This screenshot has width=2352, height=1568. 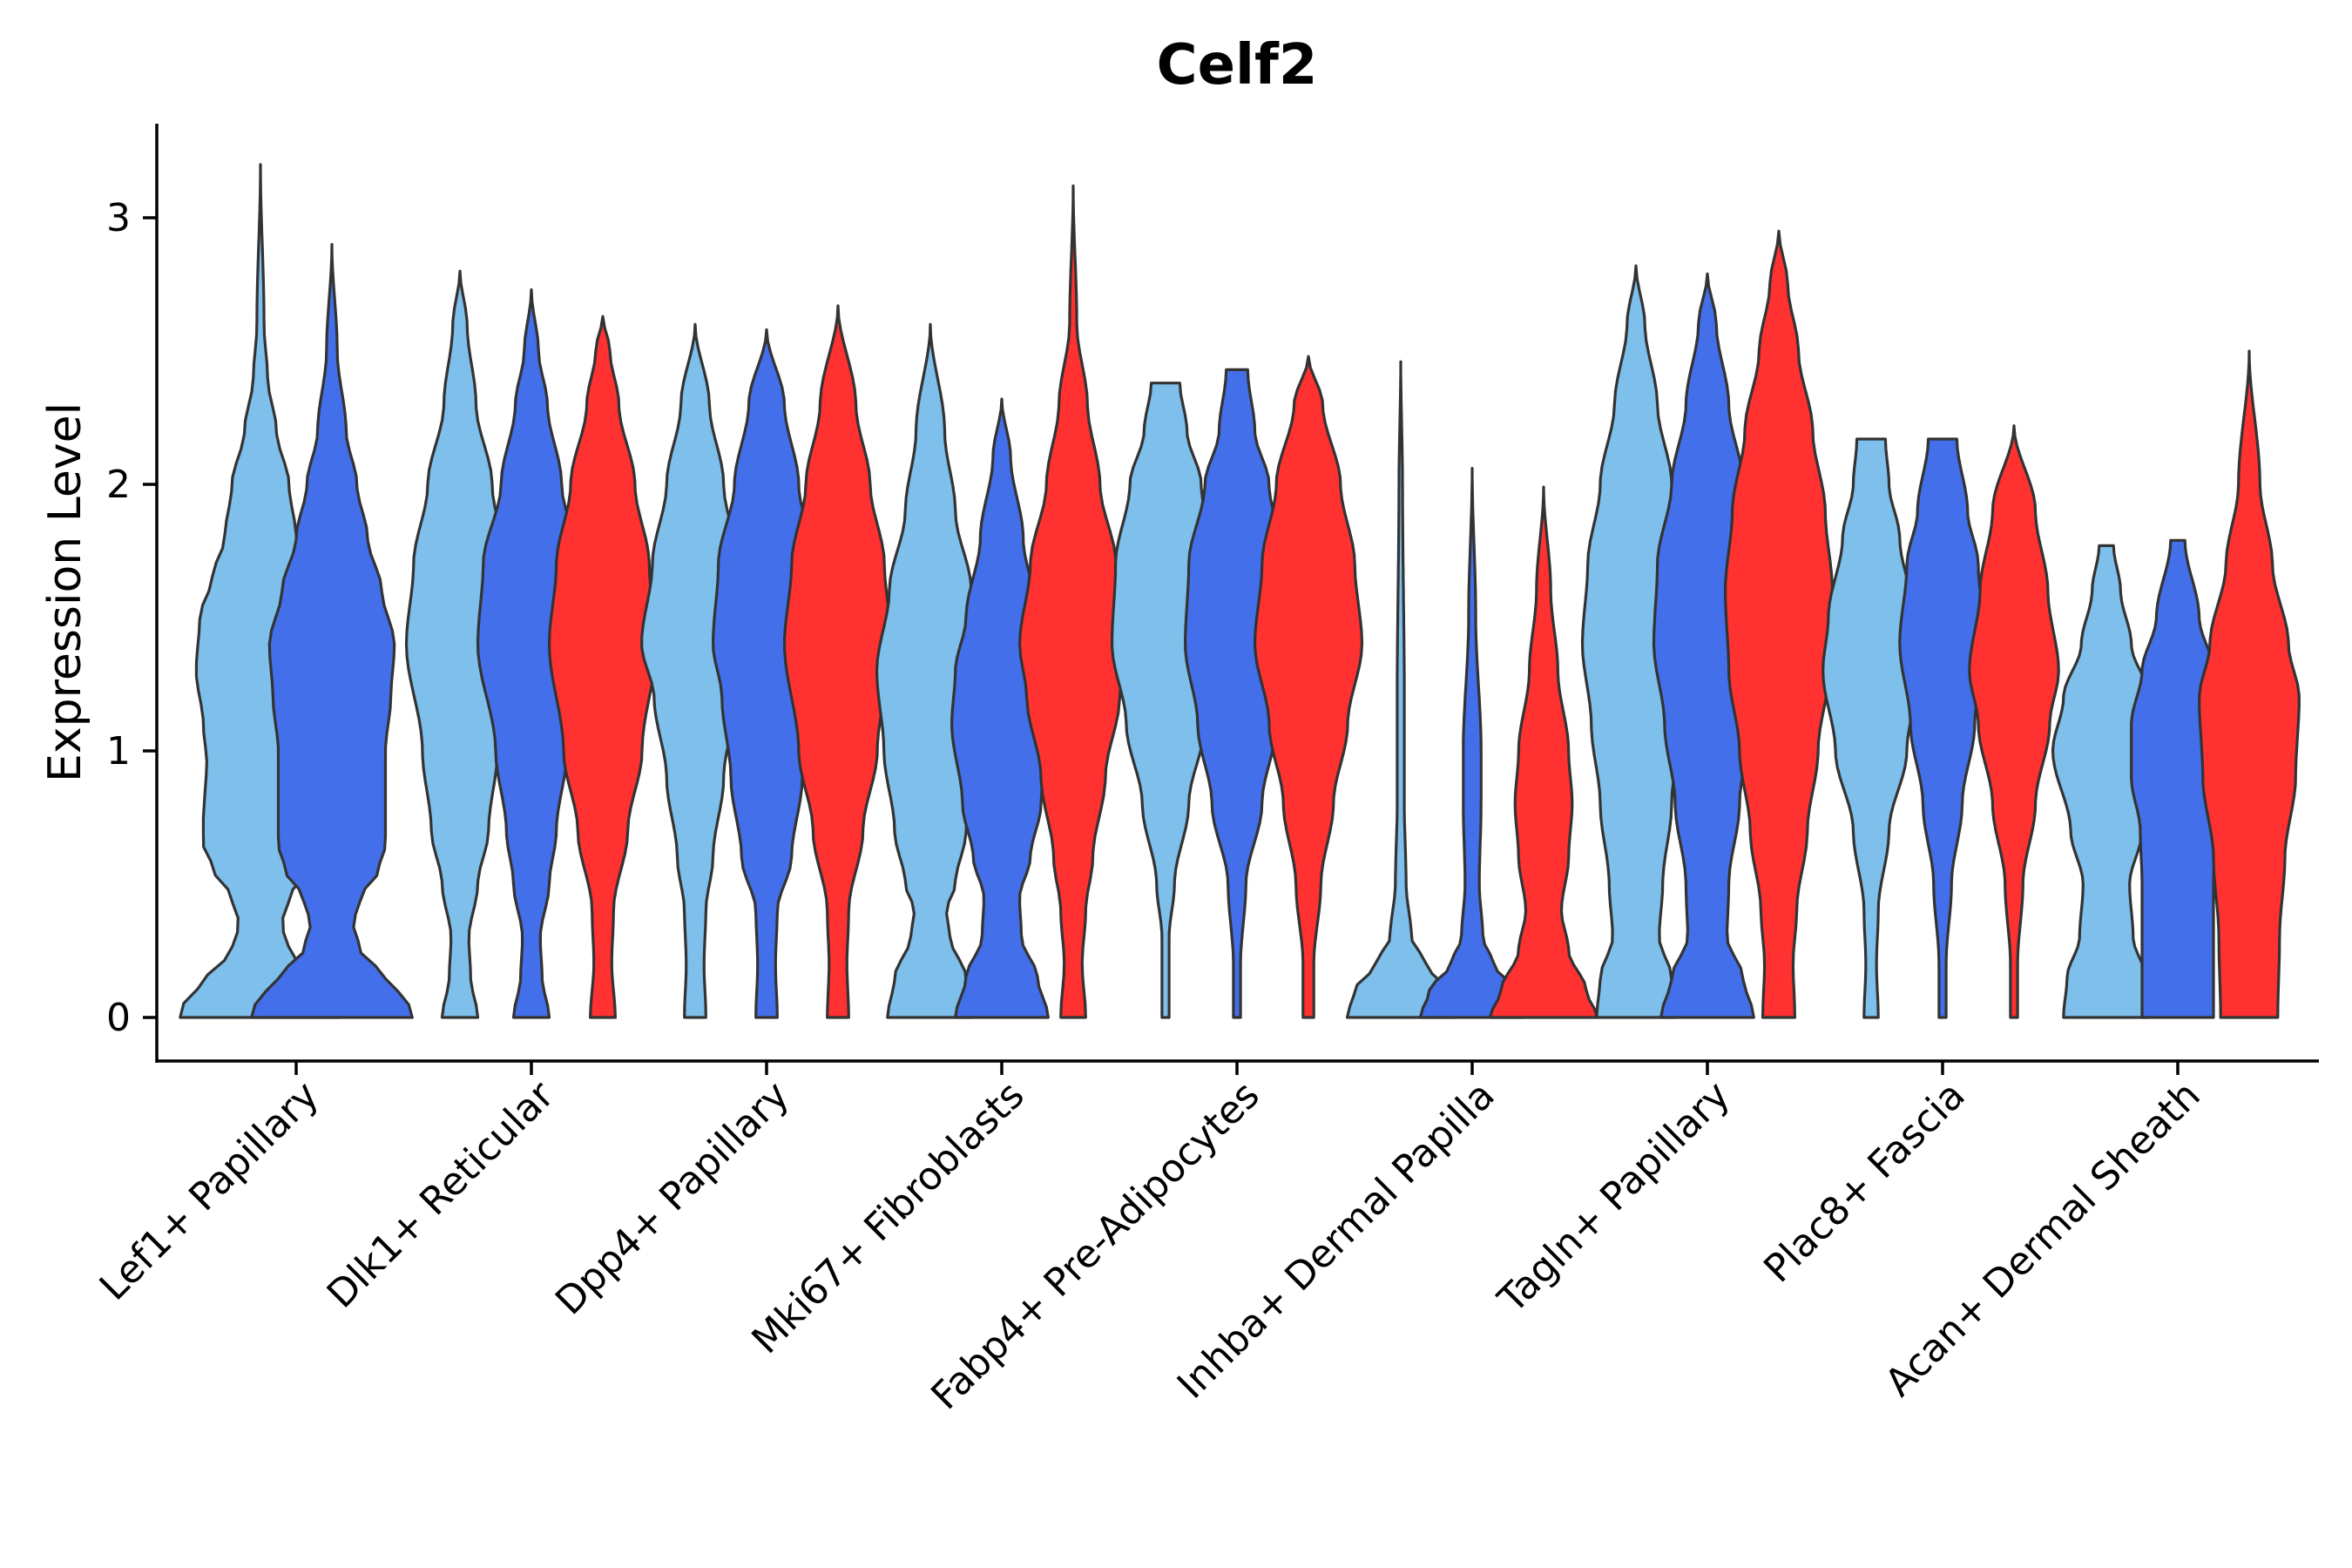 I want to click on y-tick-label: 2, so click(x=119, y=485).